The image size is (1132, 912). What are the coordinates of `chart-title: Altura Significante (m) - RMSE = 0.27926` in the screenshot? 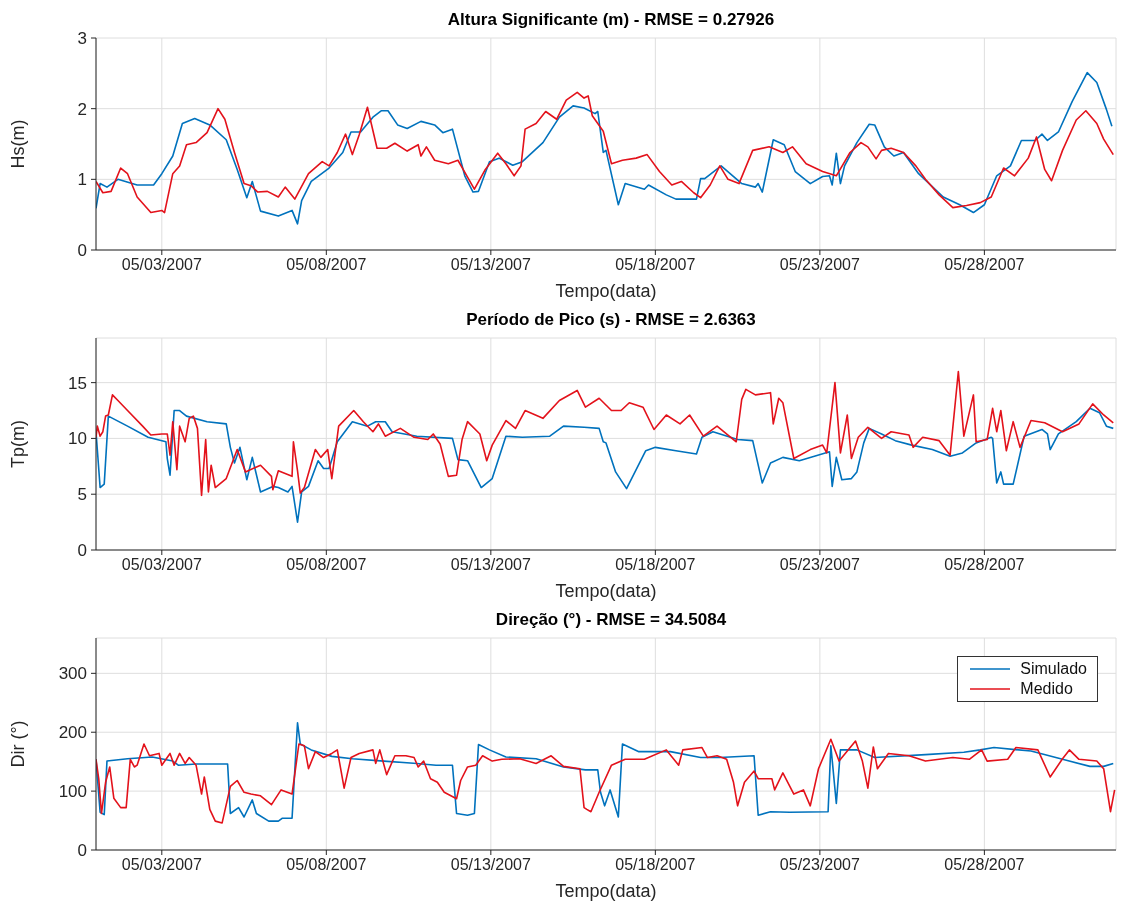 It's located at (611, 19).